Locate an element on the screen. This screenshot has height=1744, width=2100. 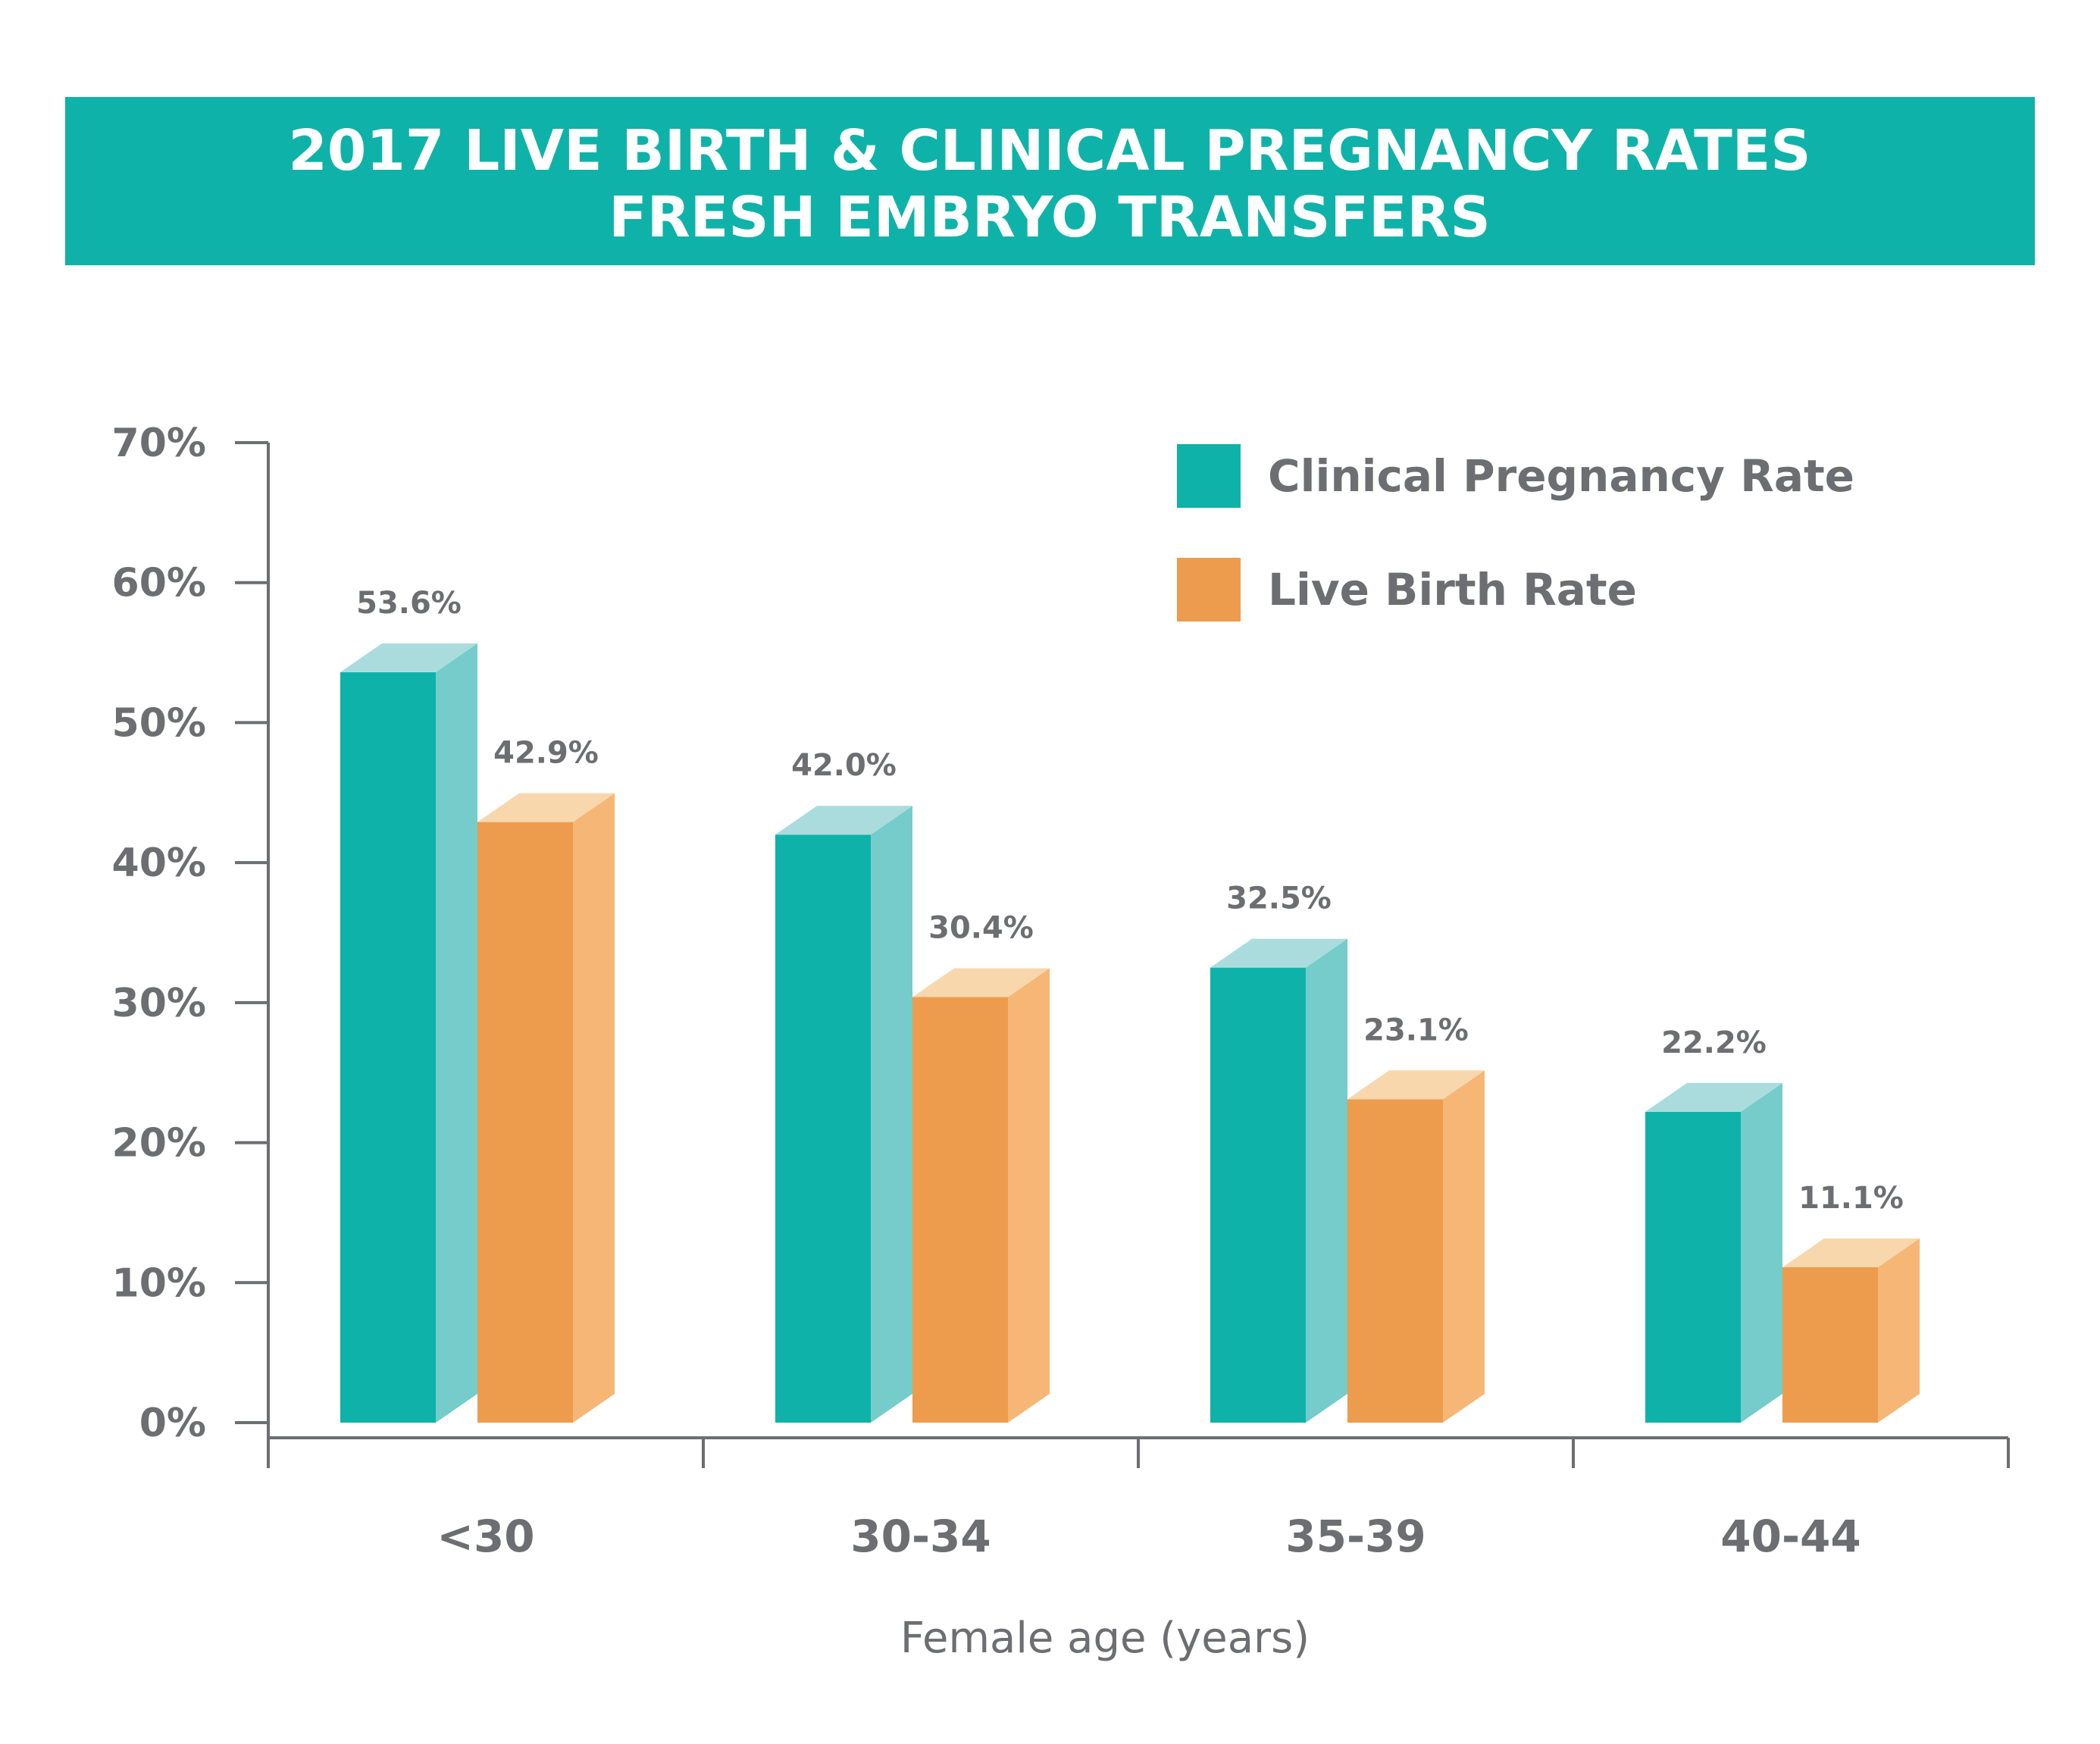
data-label: 30.4% is located at coordinates (981, 927).